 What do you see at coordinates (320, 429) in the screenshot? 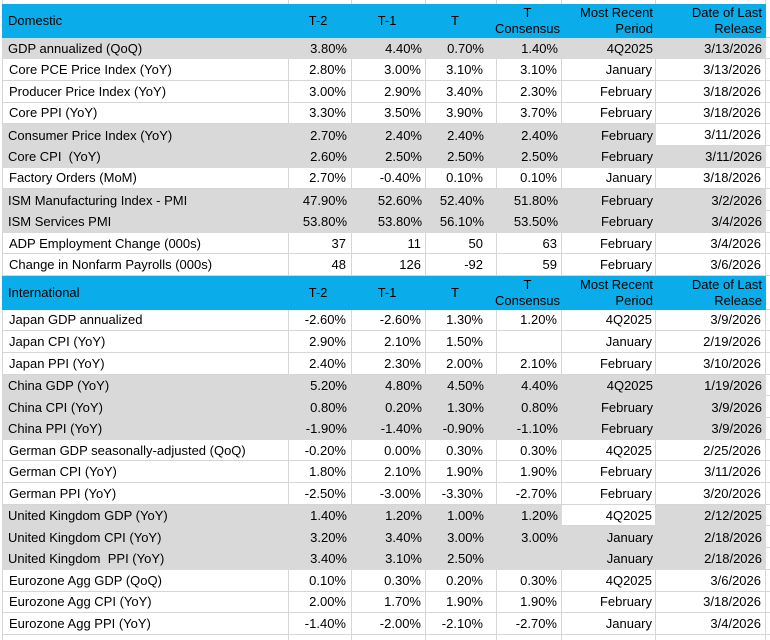
I see `cell-t2-value: -1.90%` at bounding box center [320, 429].